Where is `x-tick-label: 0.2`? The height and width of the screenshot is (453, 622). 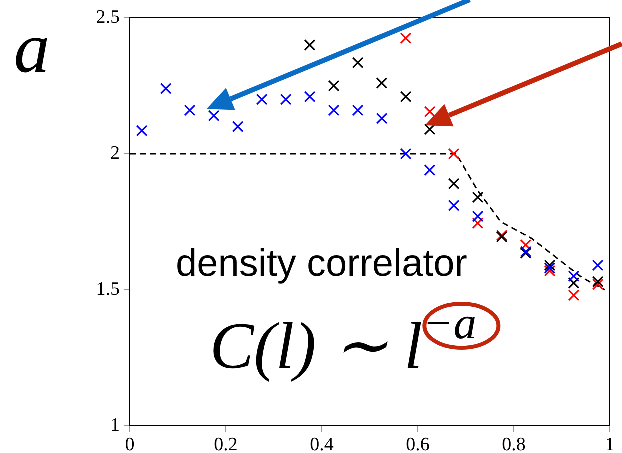
x-tick-label: 0.2 is located at coordinates (226, 443).